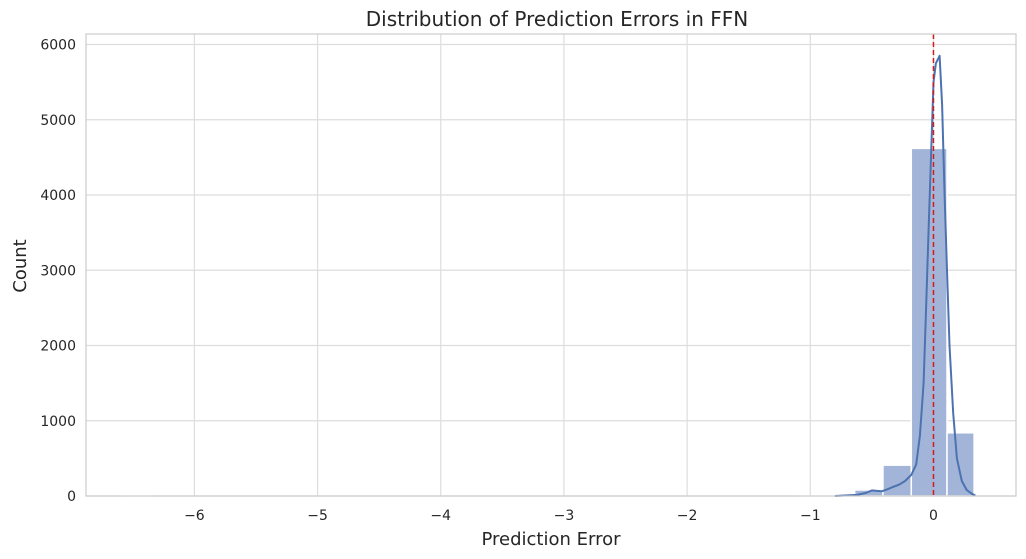  I want to click on x-tick-label: −2, so click(687, 516).